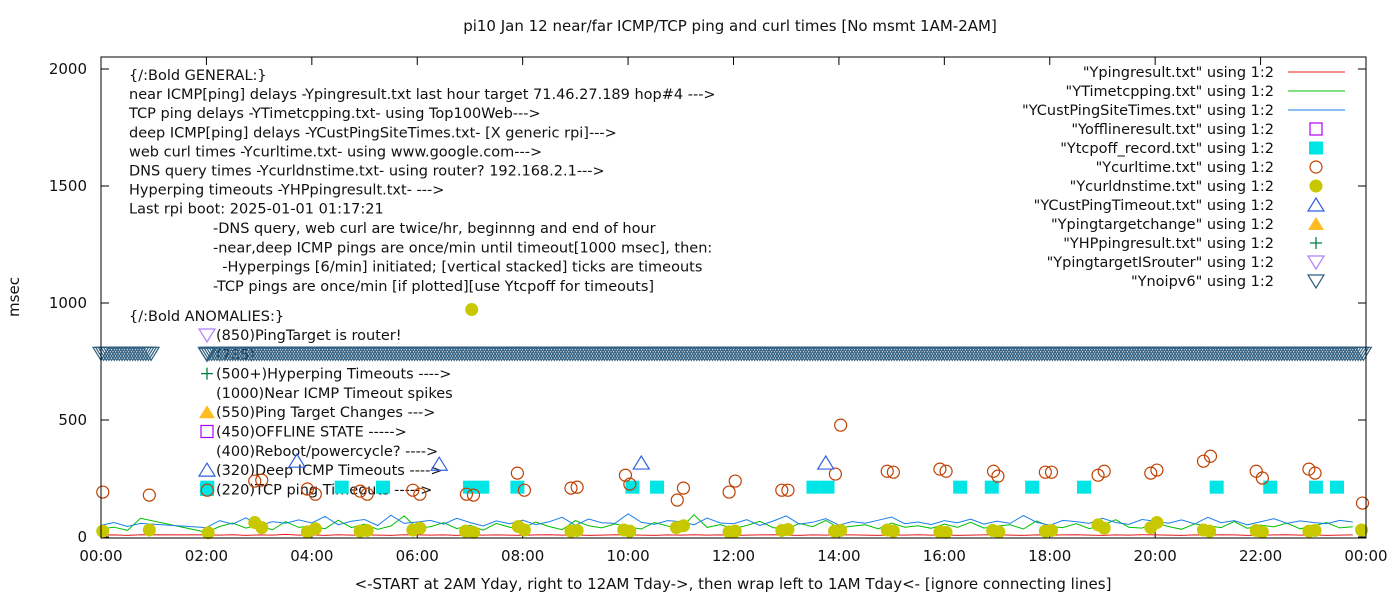 Image resolution: width=1400 pixels, height=600 pixels. What do you see at coordinates (1049, 556) in the screenshot?
I see `x-tick-label: 18:00` at bounding box center [1049, 556].